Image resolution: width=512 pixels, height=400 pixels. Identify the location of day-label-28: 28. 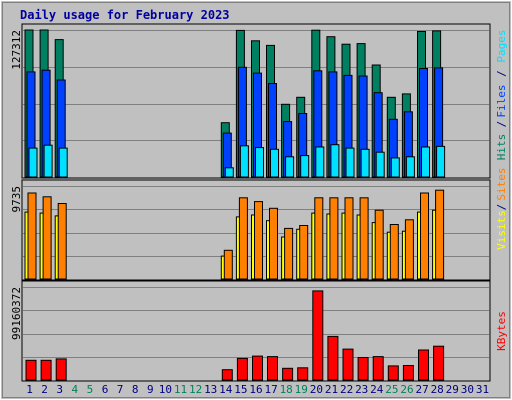
(437, 389).